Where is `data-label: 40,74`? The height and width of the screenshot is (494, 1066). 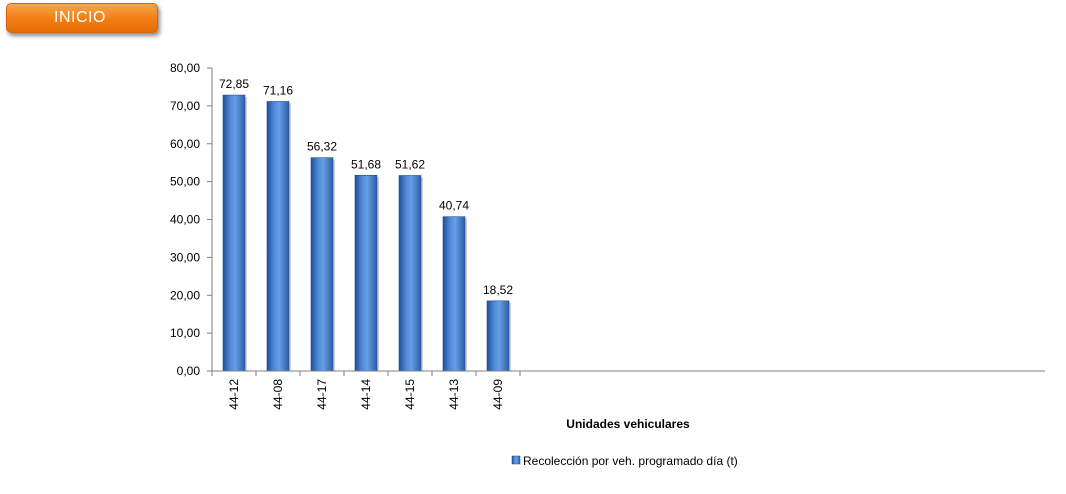 data-label: 40,74 is located at coordinates (454, 206).